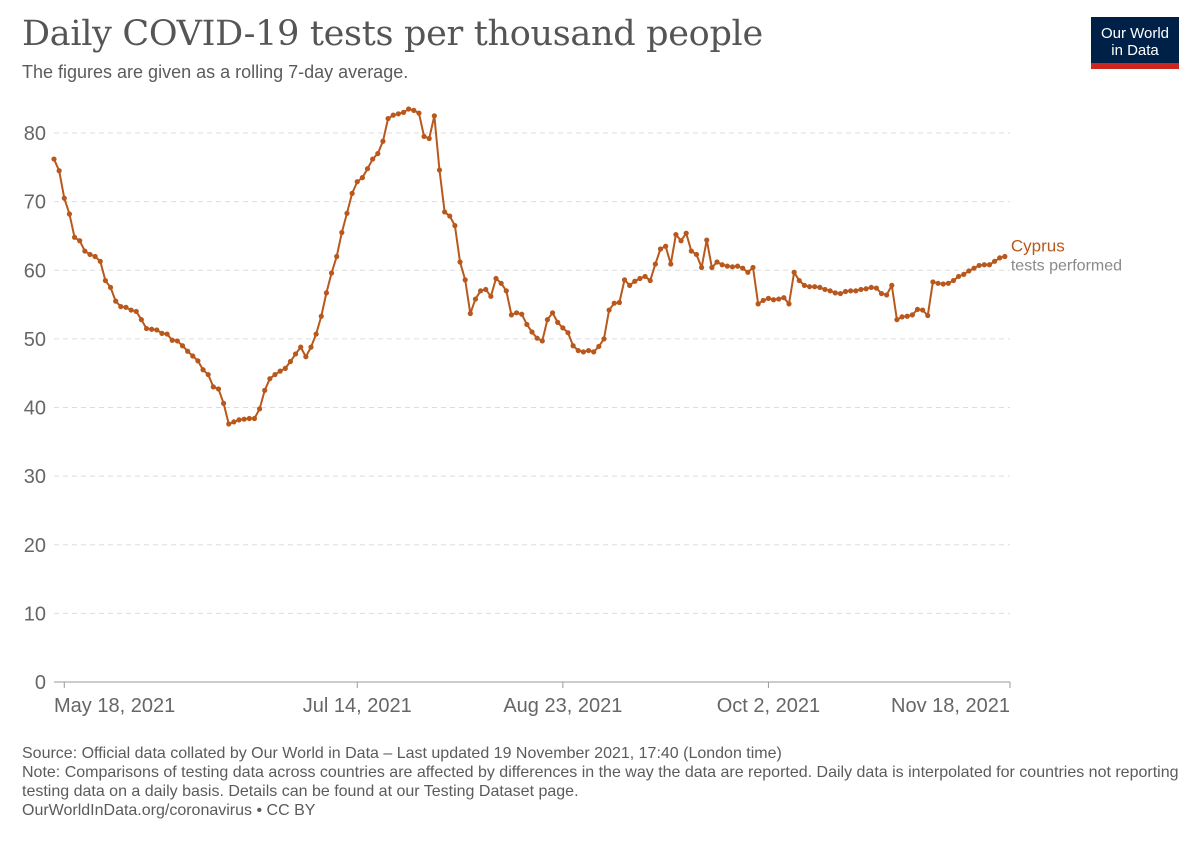 Image resolution: width=1200 pixels, height=847 pixels. I want to click on legend-sublabel: tests performed, so click(1066, 266).